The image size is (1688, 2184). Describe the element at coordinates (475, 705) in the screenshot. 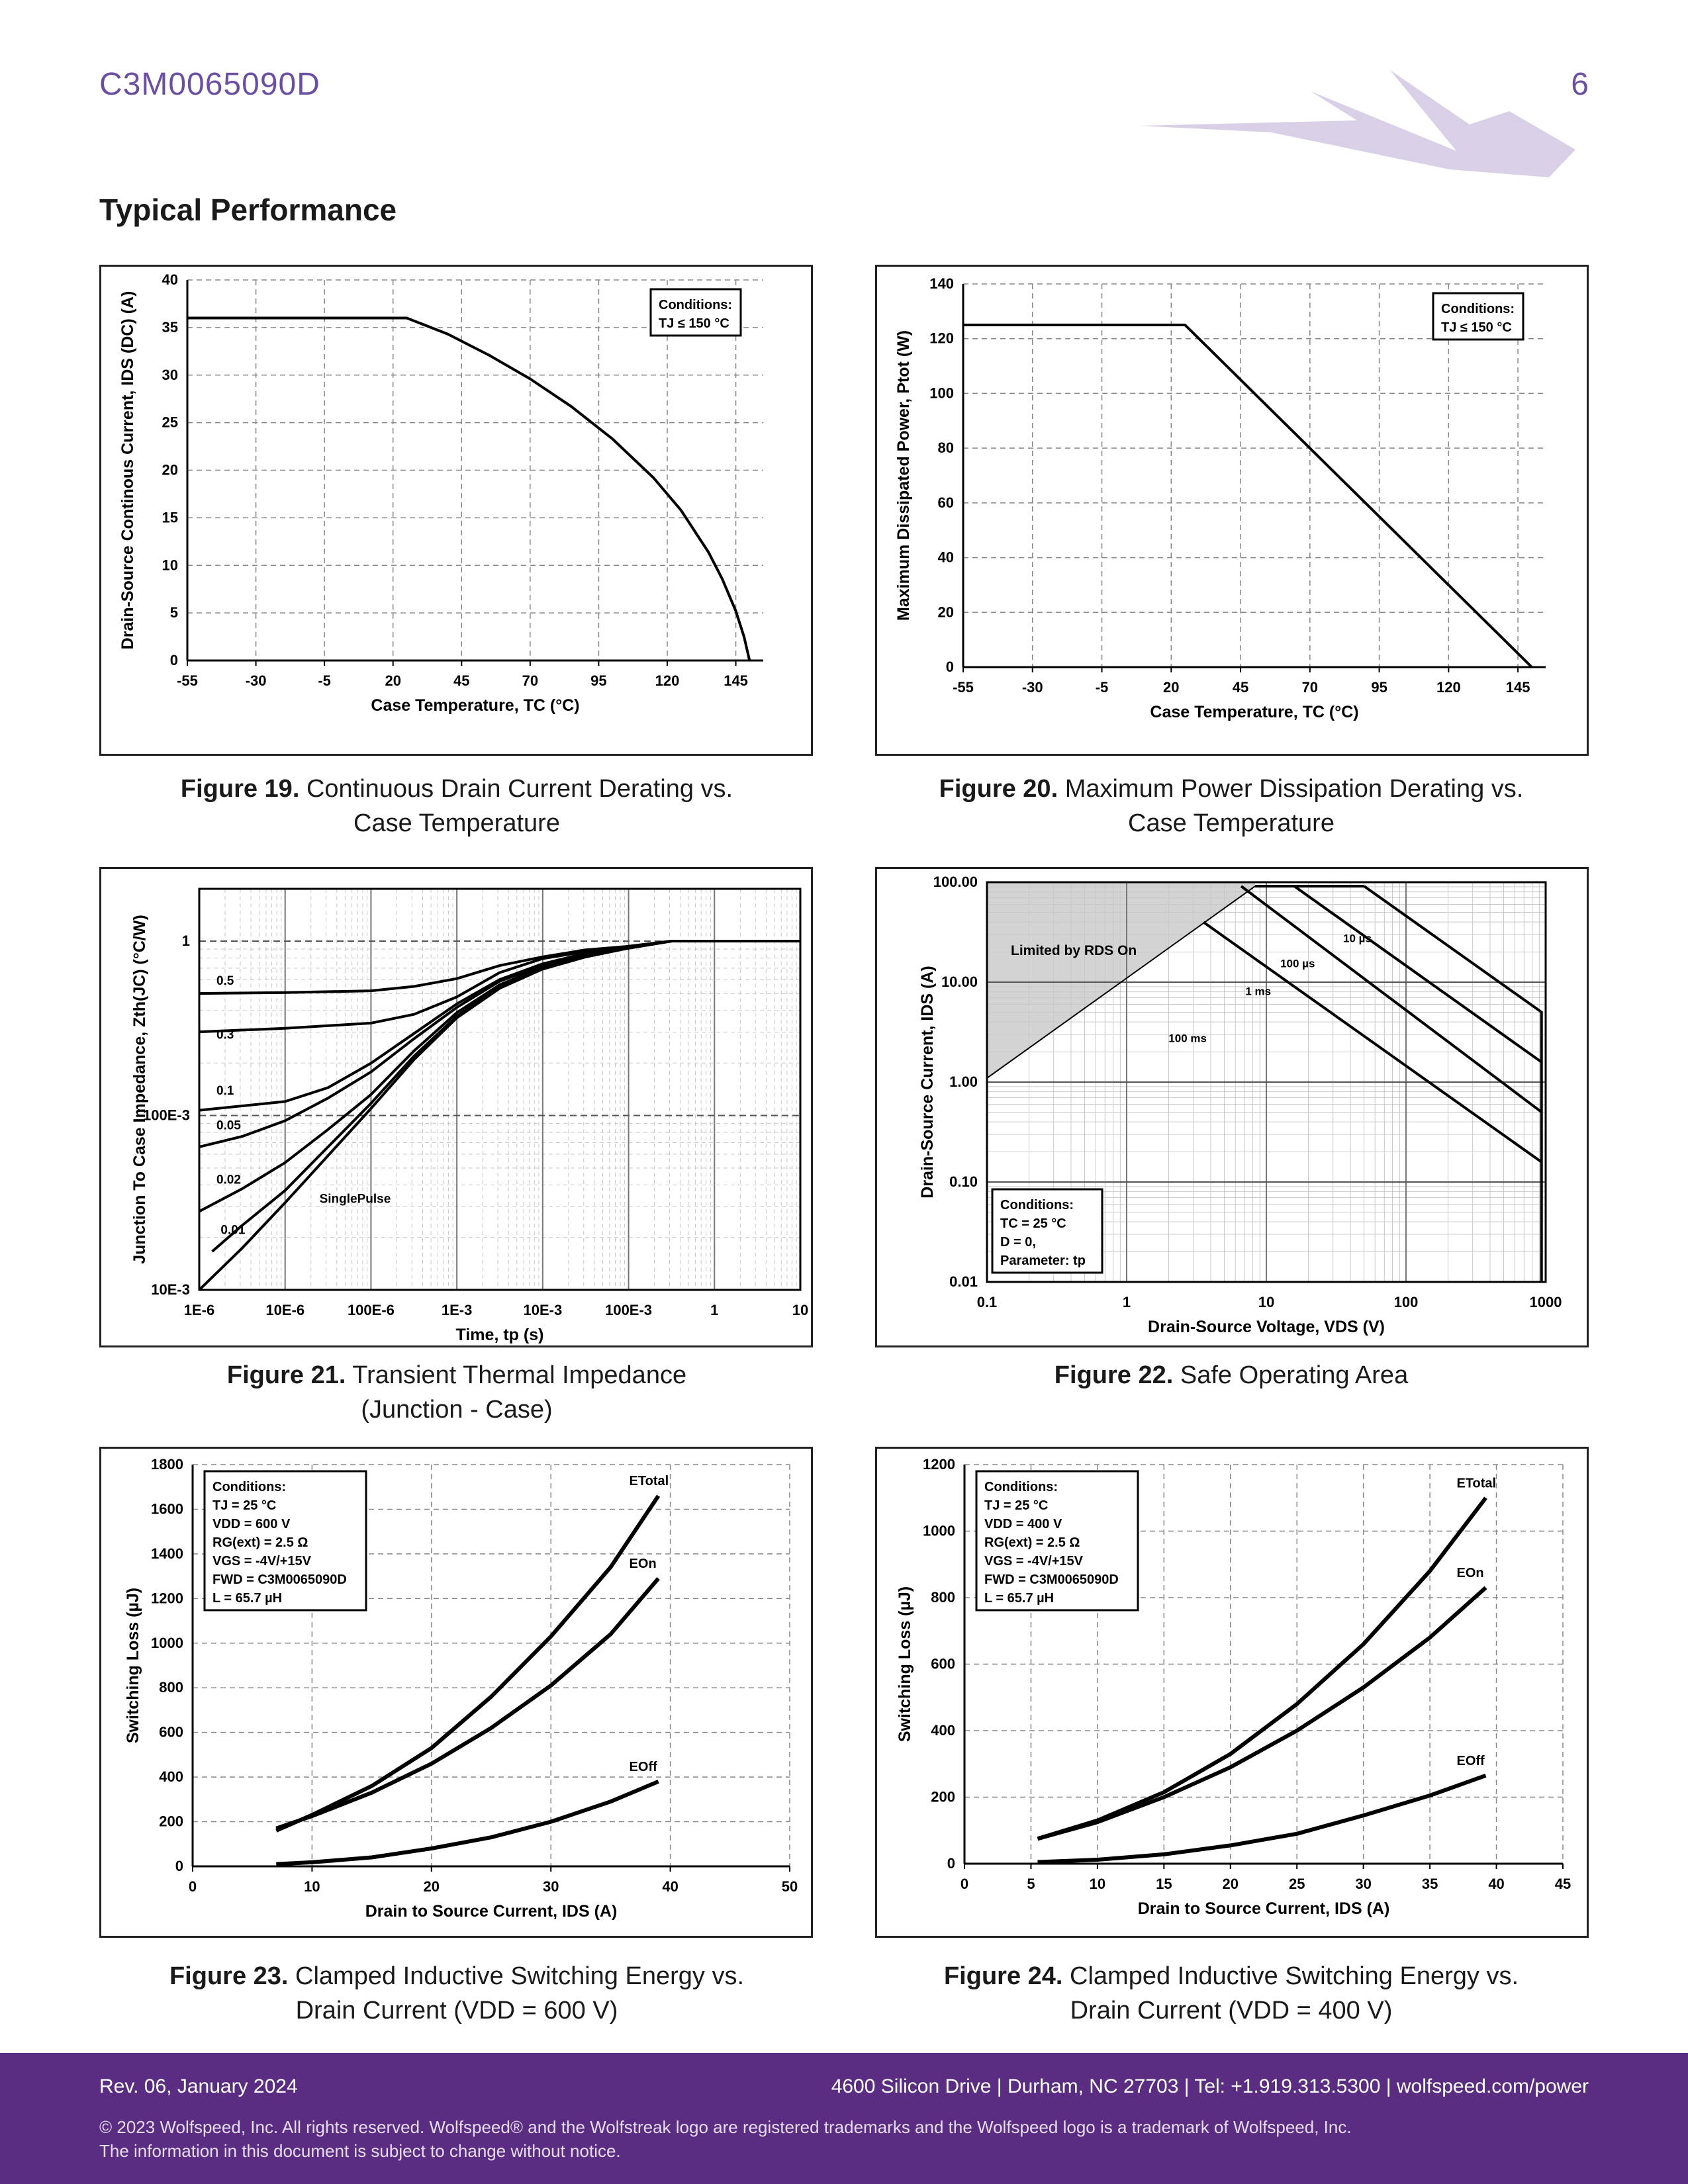

I see `x-axis-label: Case Temperature, TC (°C)` at that location.